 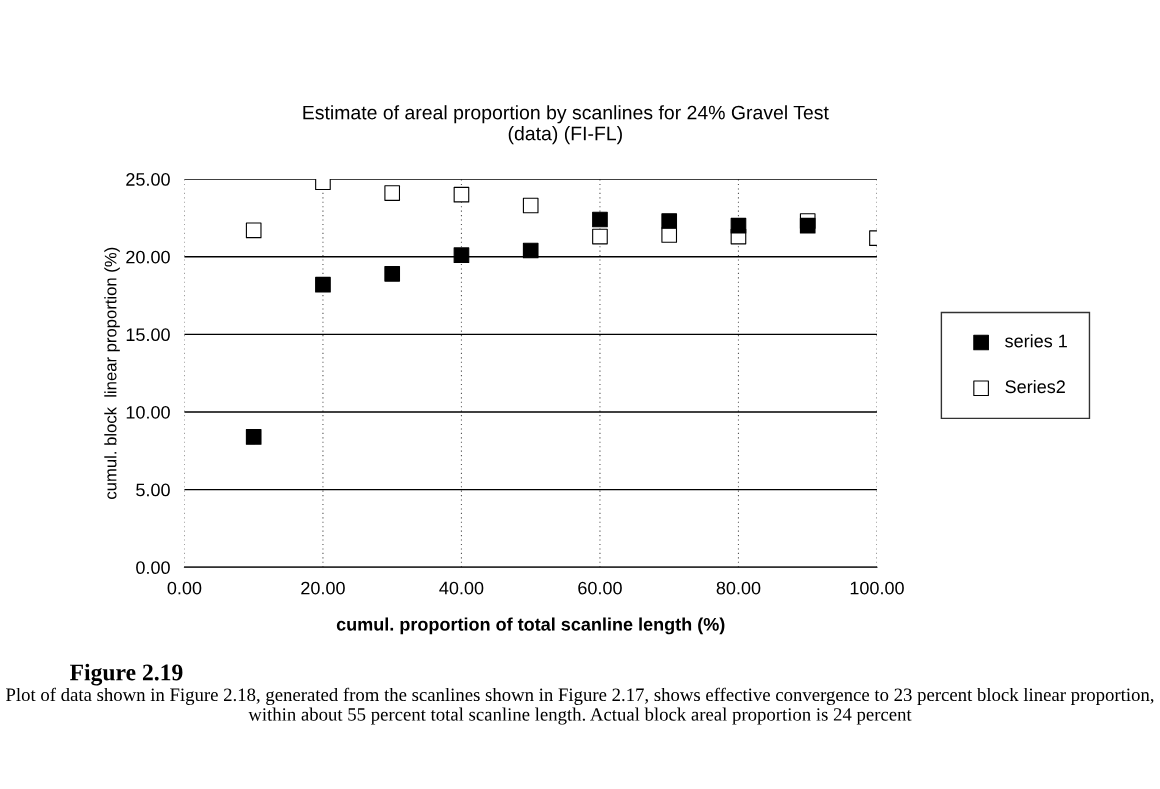 I want to click on y-tick-label: 0.00, so click(x=153, y=568).